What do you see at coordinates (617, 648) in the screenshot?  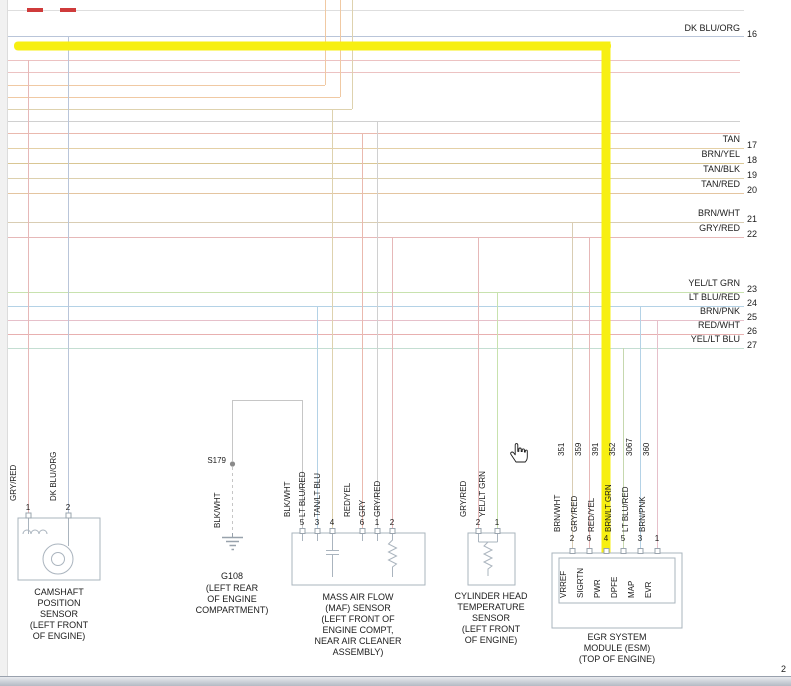 I see `component-title-line: MODULE (ESM)` at bounding box center [617, 648].